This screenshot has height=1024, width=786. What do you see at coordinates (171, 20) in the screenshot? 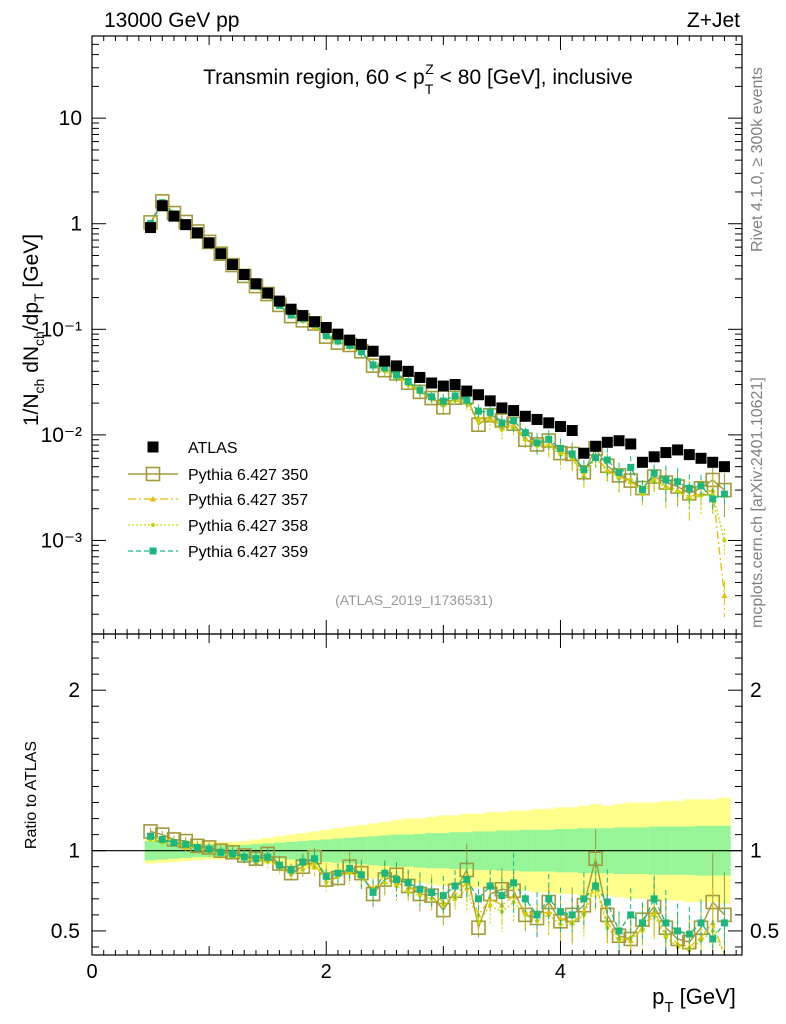
I see `energy-label: 13000 GeV pp` at bounding box center [171, 20].